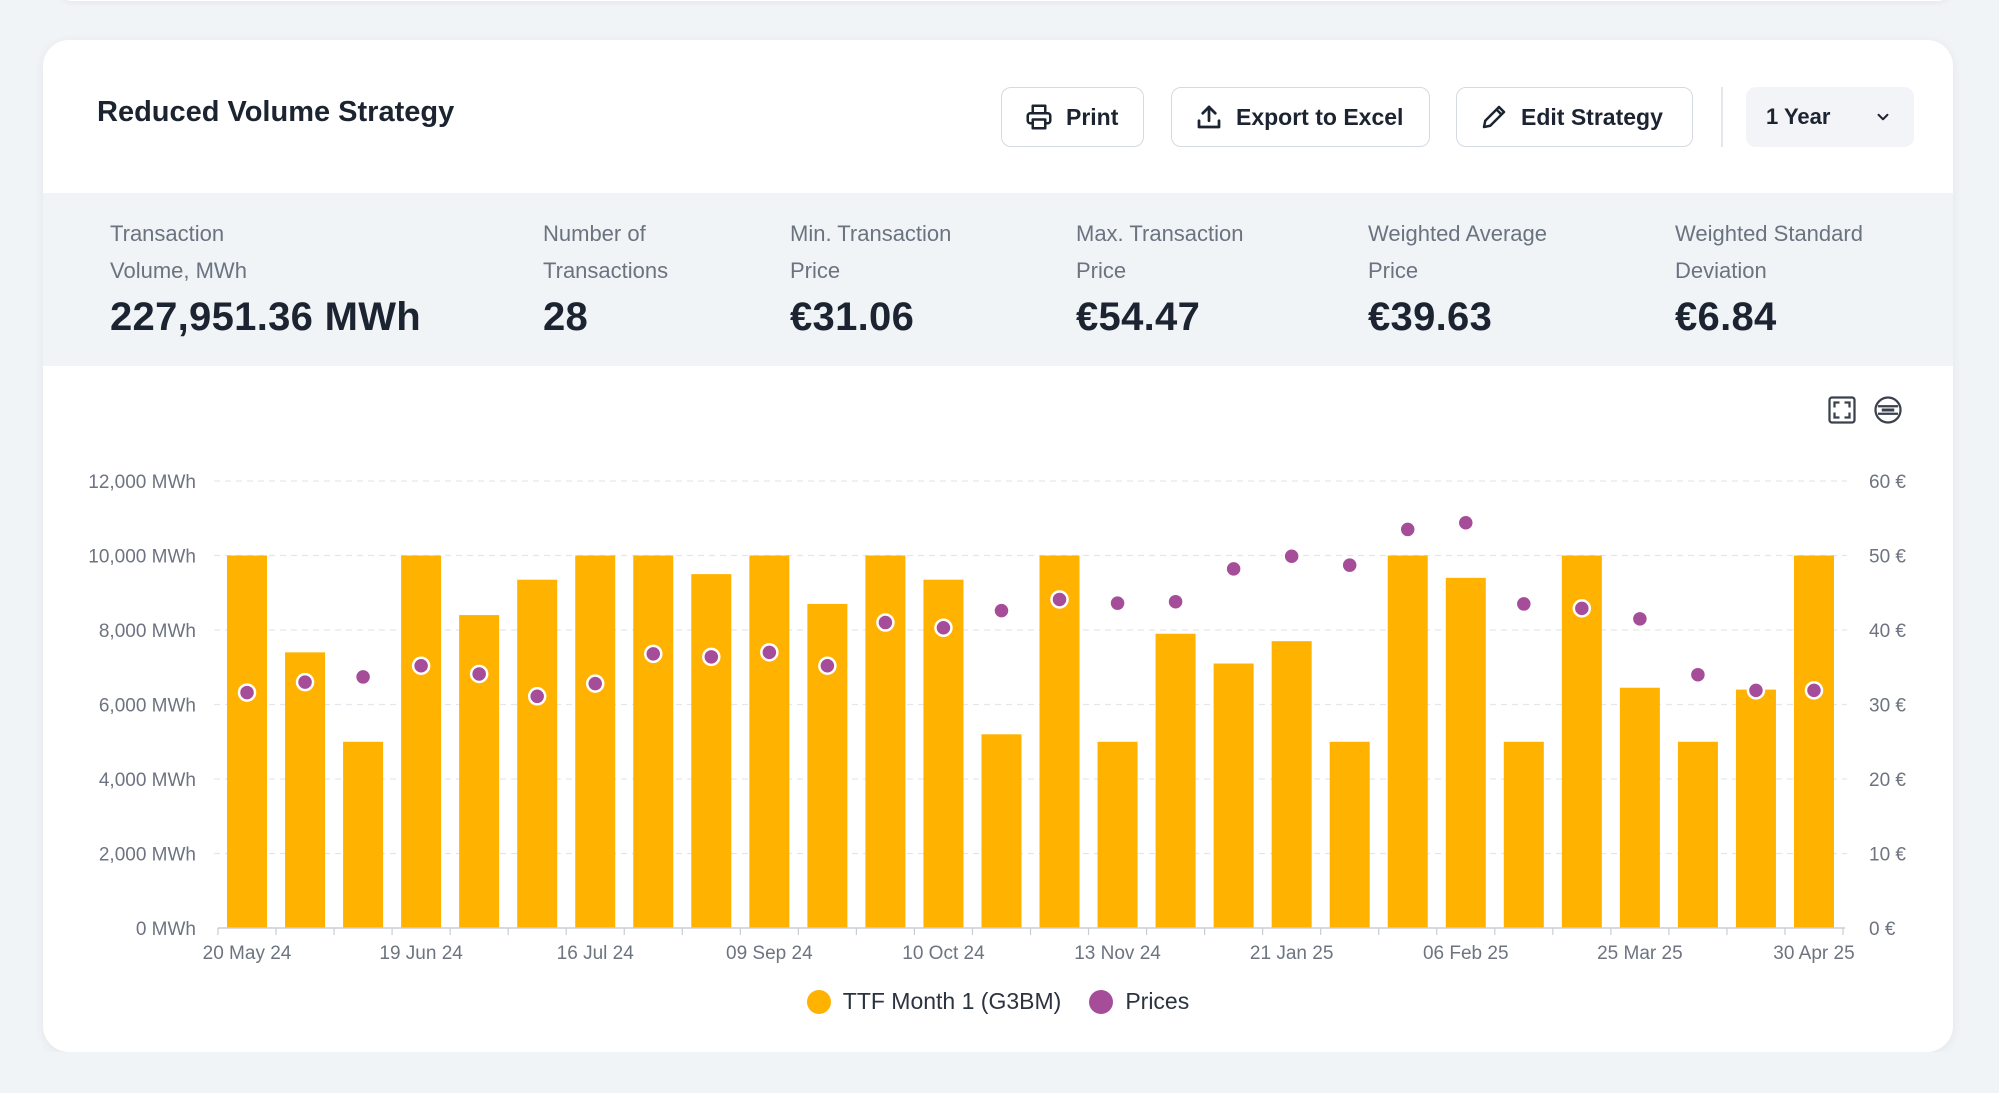  Describe the element at coordinates (566, 317) in the screenshot. I see `stat-value: 28` at that location.